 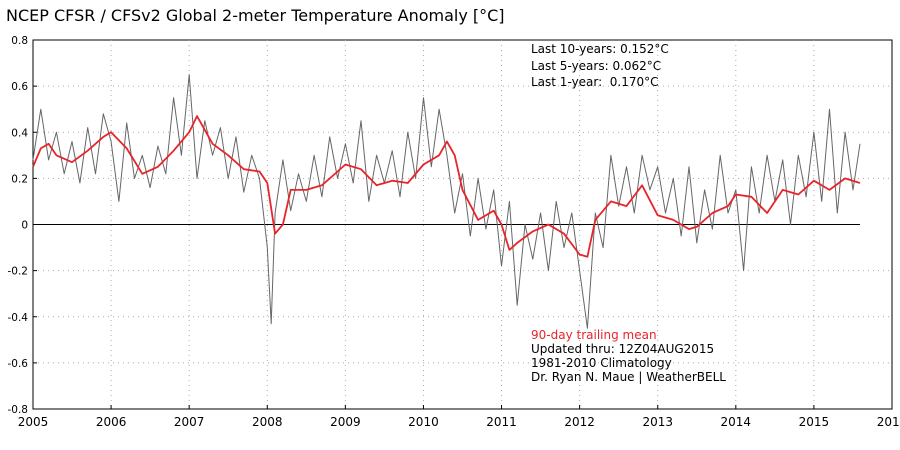 I want to click on y-axis: 0.8 0.6 0.4 0.2 0 -0.2 -0.4 -0.6 -0.8, so click(x=22, y=225).